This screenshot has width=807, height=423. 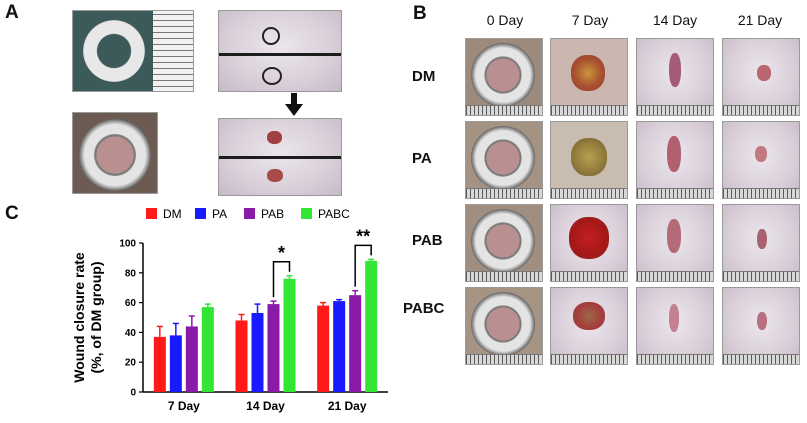 What do you see at coordinates (420, 13) in the screenshot?
I see `panel-label-b: B` at bounding box center [420, 13].